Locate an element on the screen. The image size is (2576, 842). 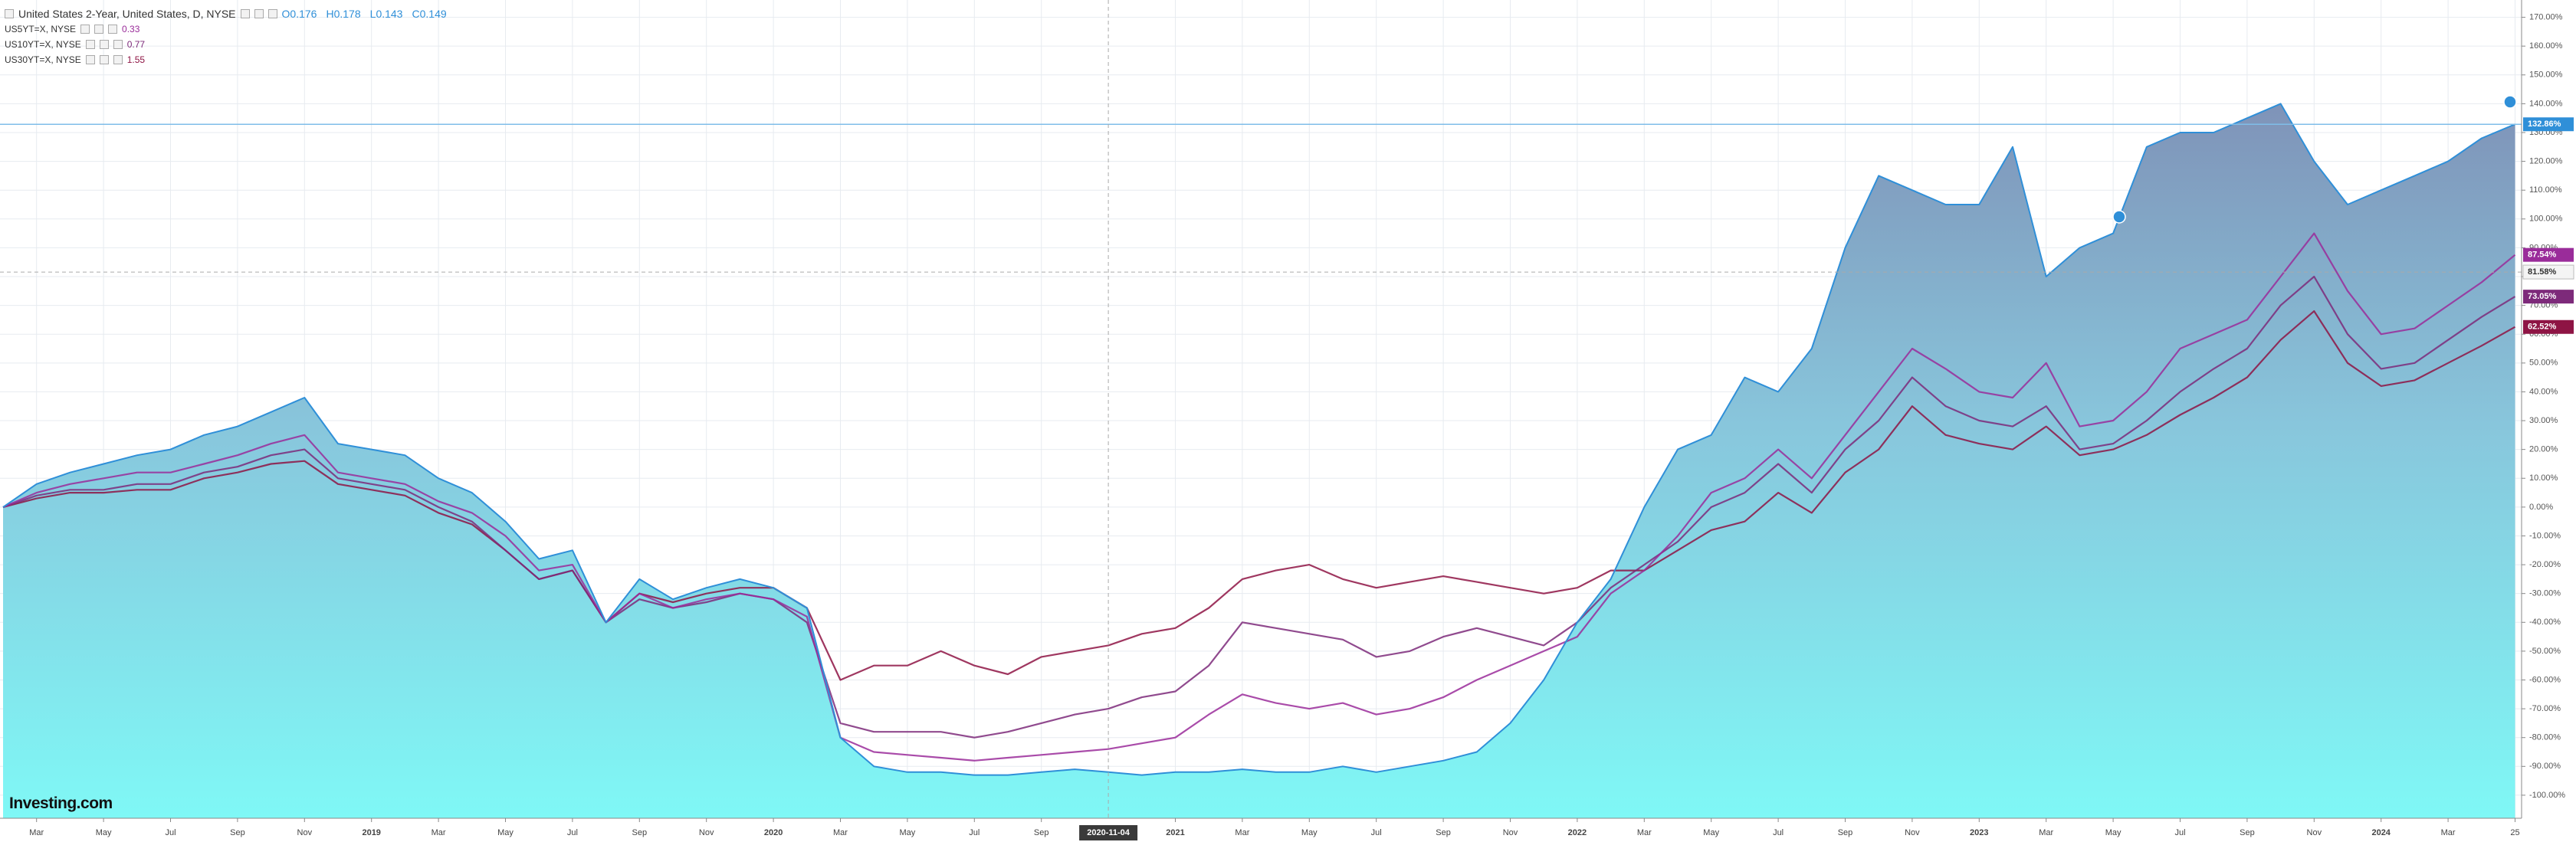
ohlc-value: 0.176 is located at coordinates (303, 14).